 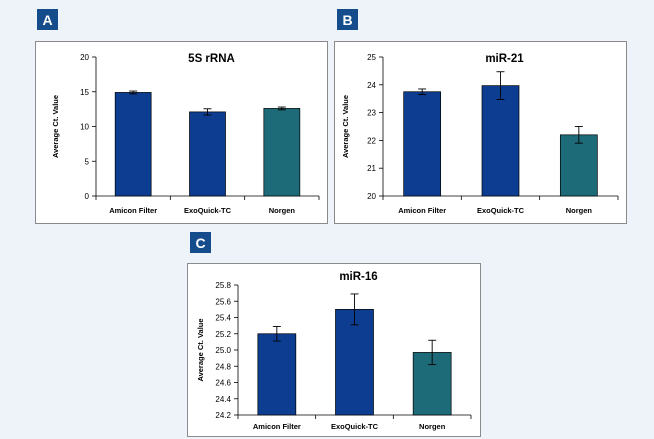 I want to click on y-tick-label: 10, so click(x=84, y=127).